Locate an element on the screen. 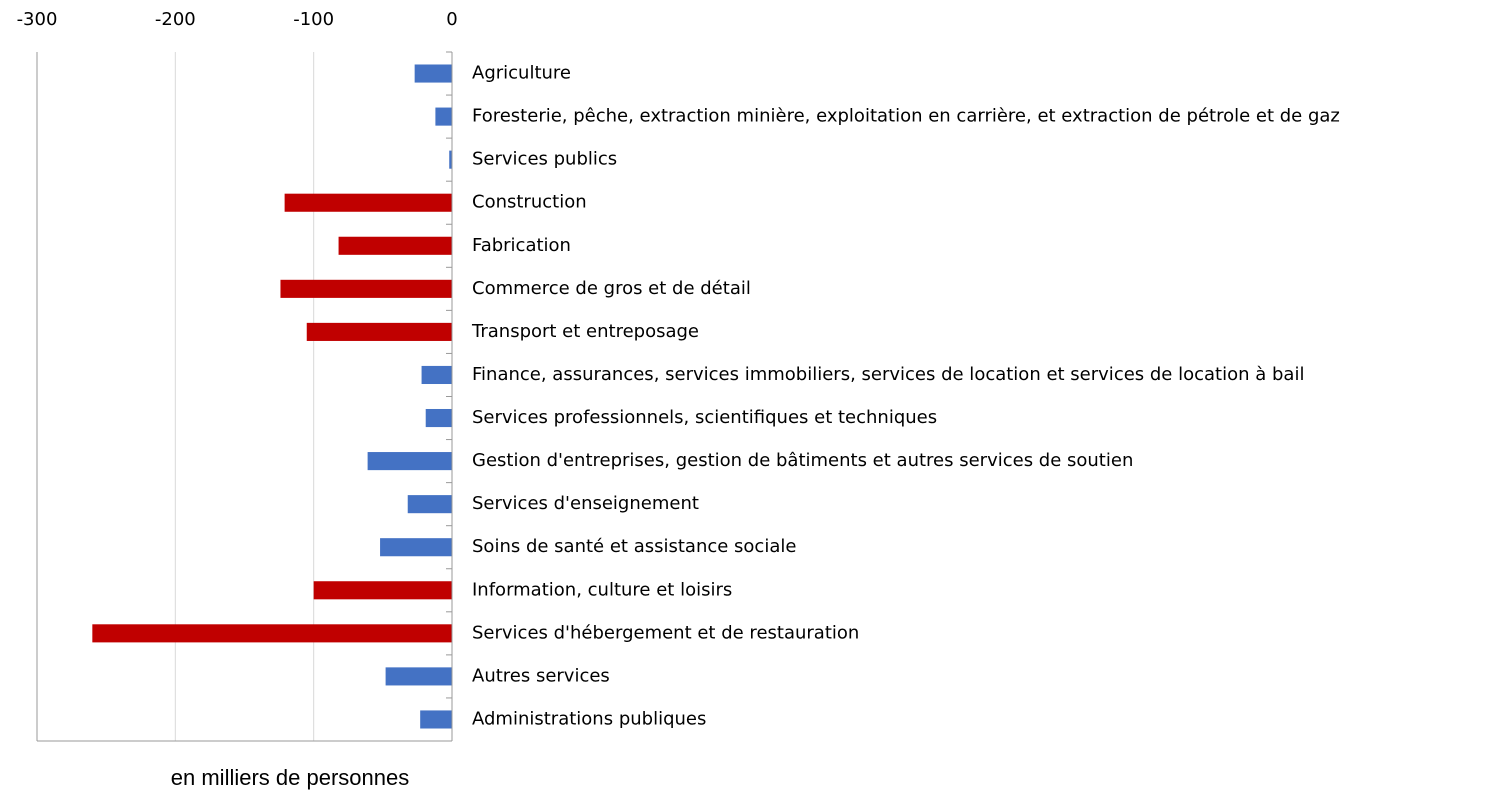 The width and height of the screenshot is (1512, 791). x-axis-title: en milliers de personnes is located at coordinates (290, 777).